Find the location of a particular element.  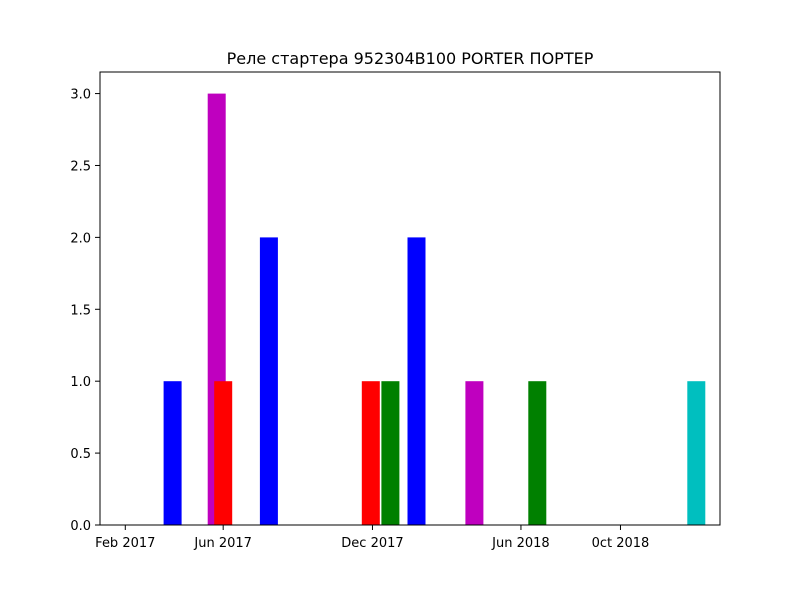

y-tick-label-5: 2.5 is located at coordinates (80, 166).